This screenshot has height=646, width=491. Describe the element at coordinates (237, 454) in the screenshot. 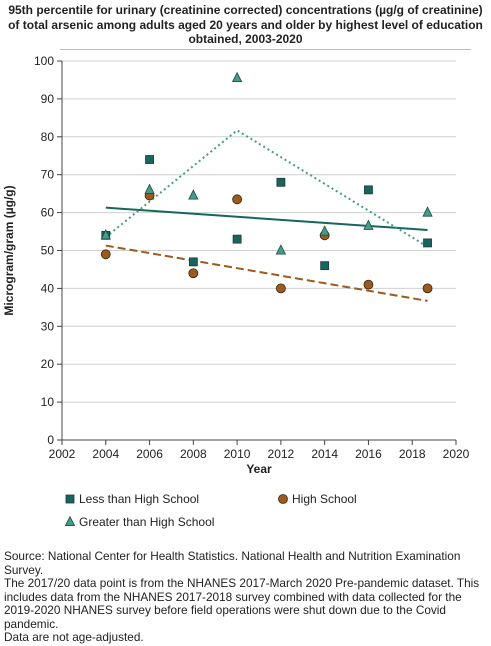

I see `x-tick-label-2010: 2010` at that location.